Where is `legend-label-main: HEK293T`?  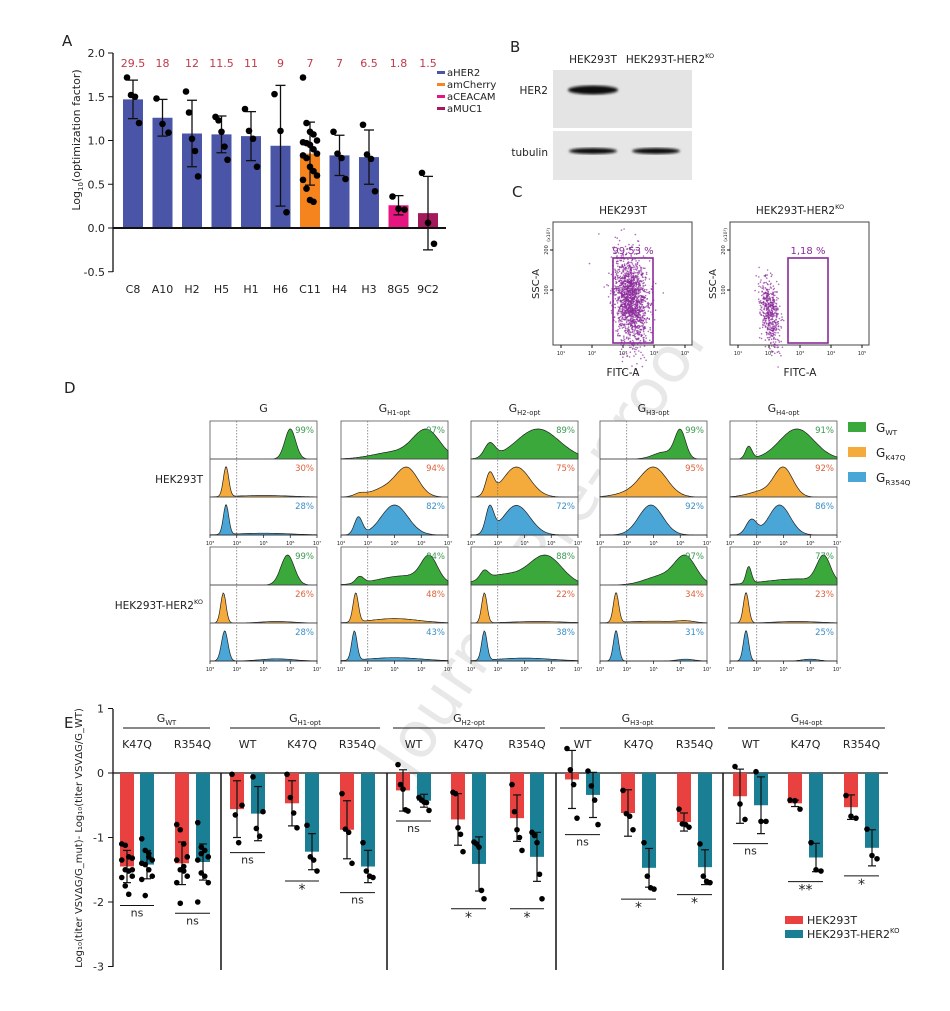 legend-label-main: HEK293T is located at coordinates (832, 920).